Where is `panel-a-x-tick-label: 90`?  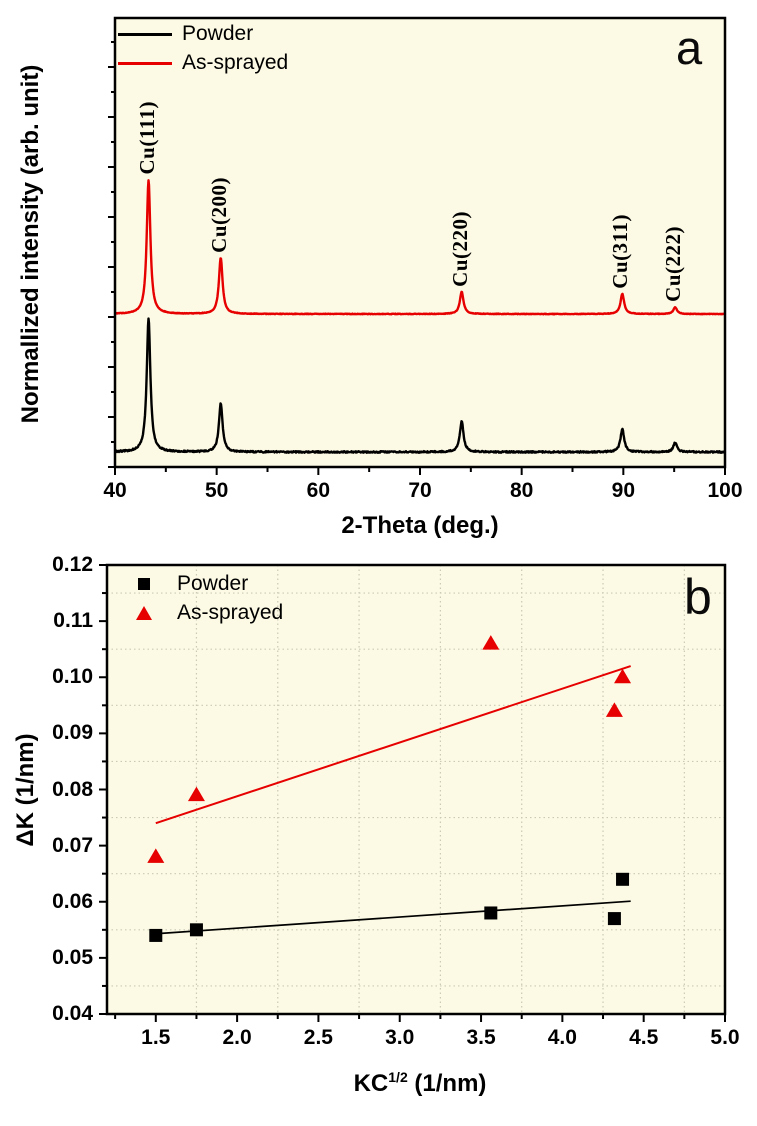
panel-a-x-tick-label: 90 is located at coordinates (623, 490).